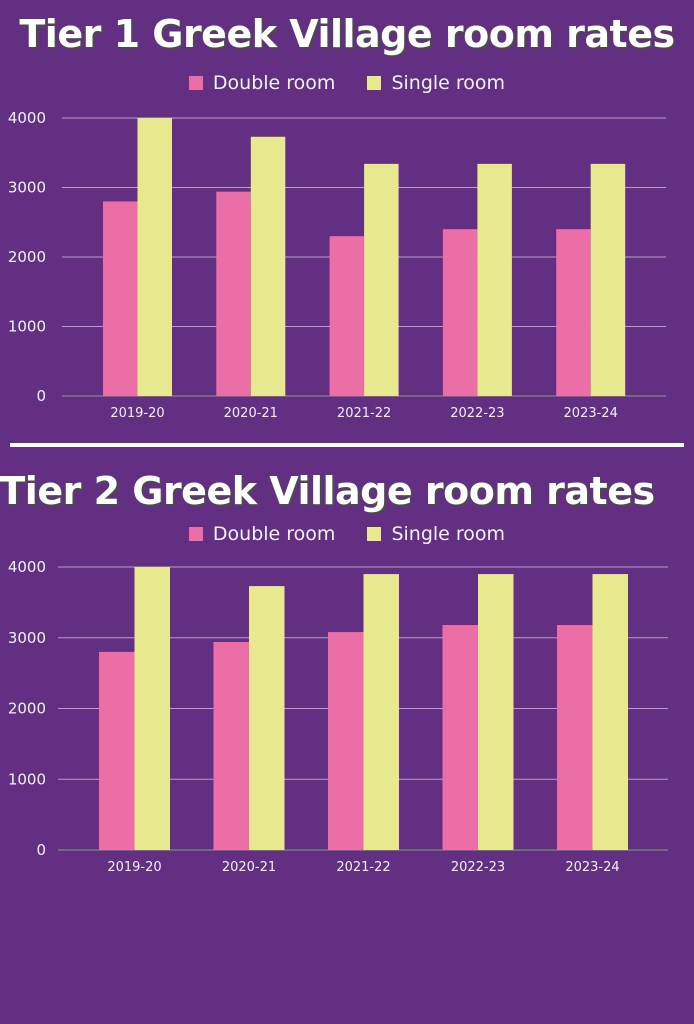 The width and height of the screenshot is (694, 1024). I want to click on chart-title: Tier 1 Greek Village room rates, so click(347, 34).